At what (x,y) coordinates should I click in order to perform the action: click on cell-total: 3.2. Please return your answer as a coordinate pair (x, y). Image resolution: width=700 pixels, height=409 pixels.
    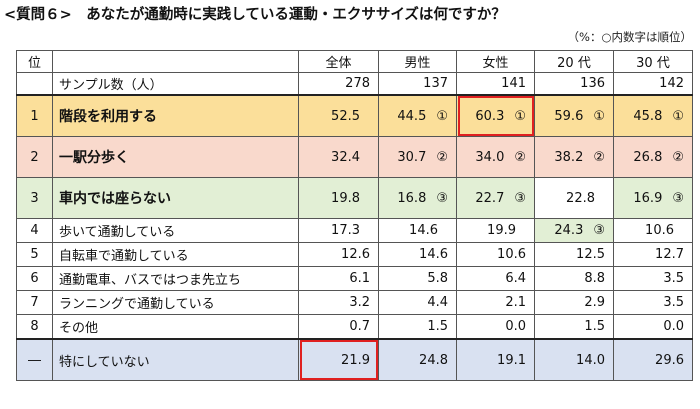
    Looking at the image, I should click on (338, 302).